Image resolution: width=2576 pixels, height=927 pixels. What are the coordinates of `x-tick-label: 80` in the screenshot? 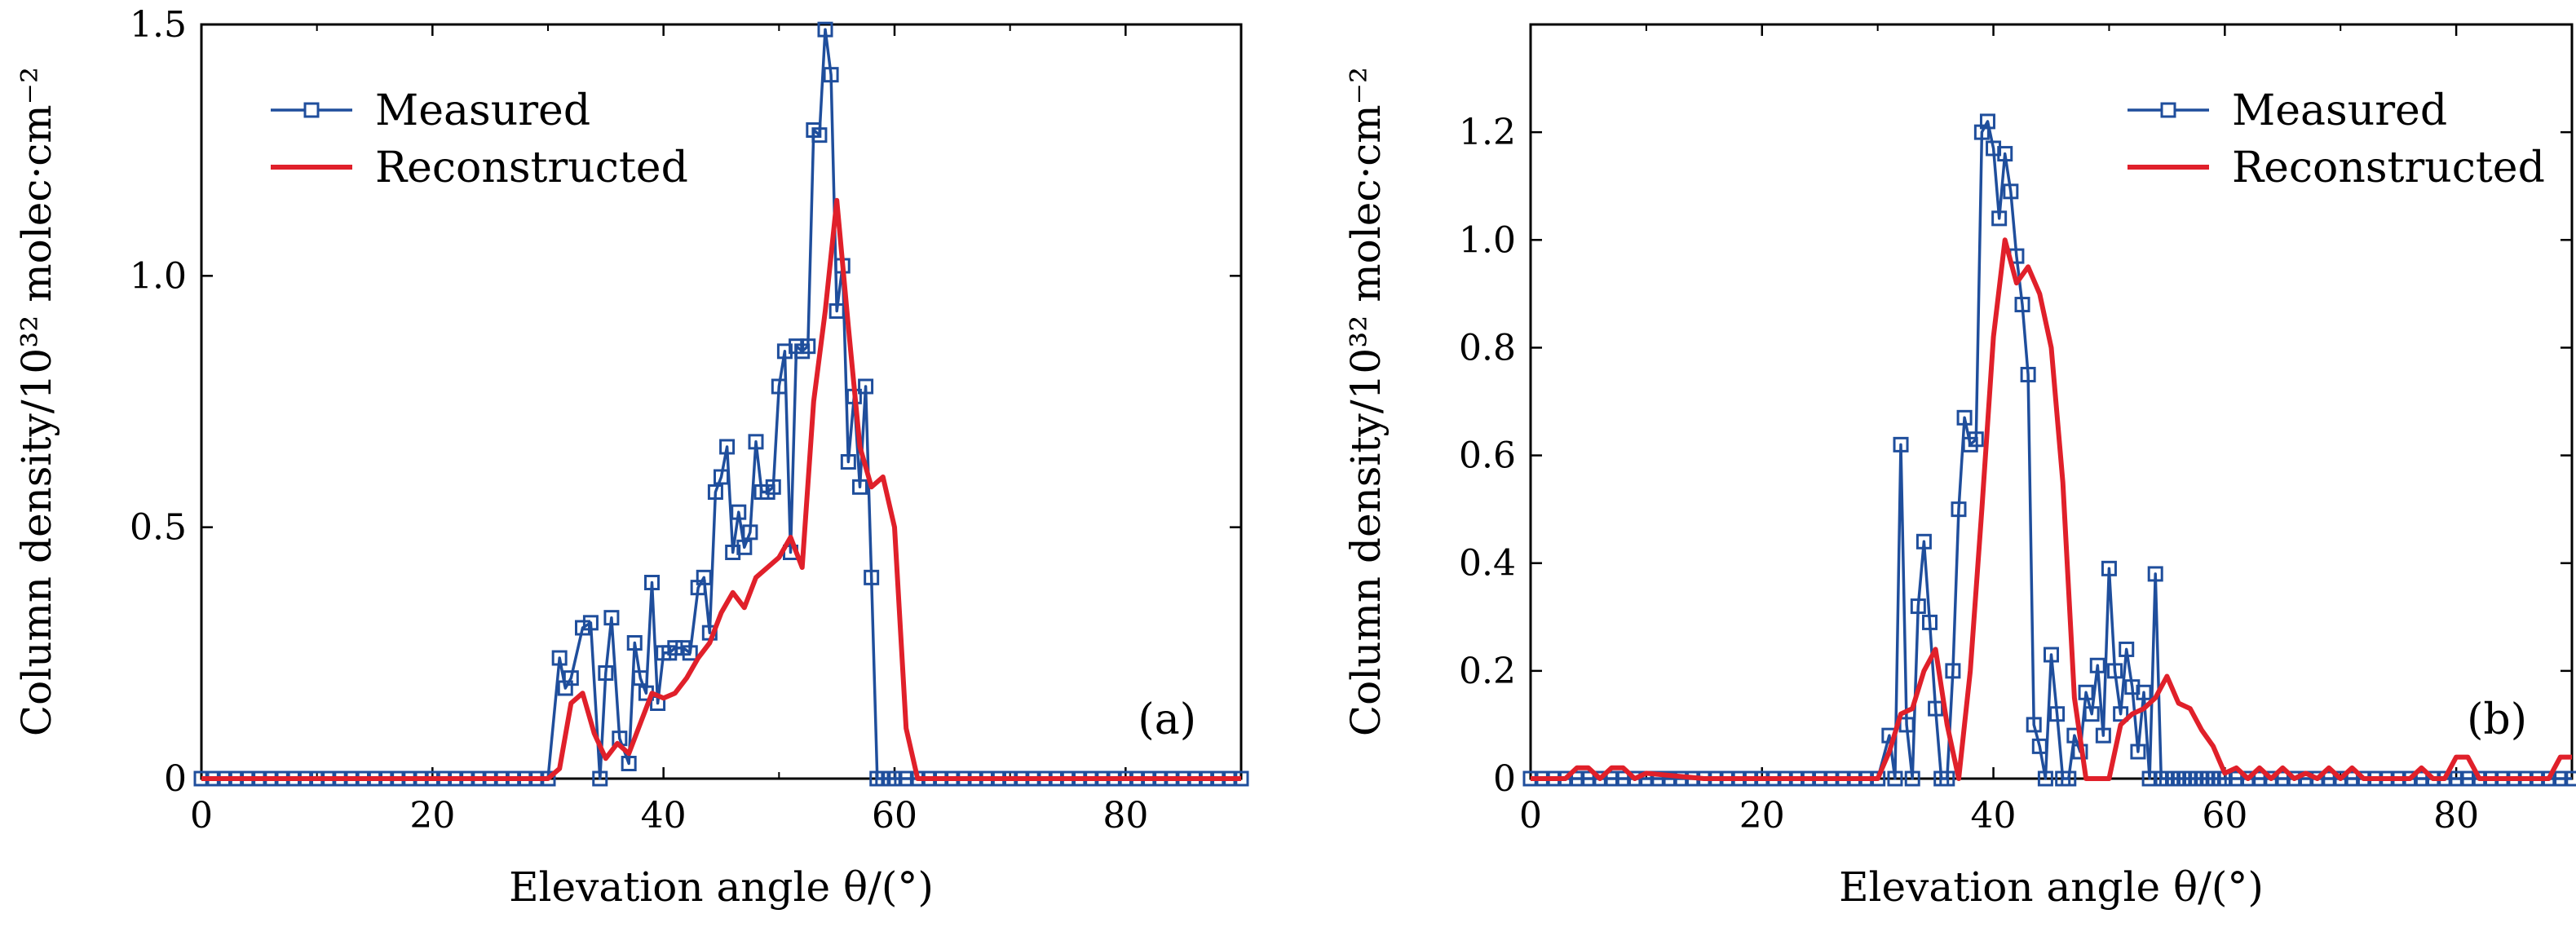 It's located at (1125, 816).